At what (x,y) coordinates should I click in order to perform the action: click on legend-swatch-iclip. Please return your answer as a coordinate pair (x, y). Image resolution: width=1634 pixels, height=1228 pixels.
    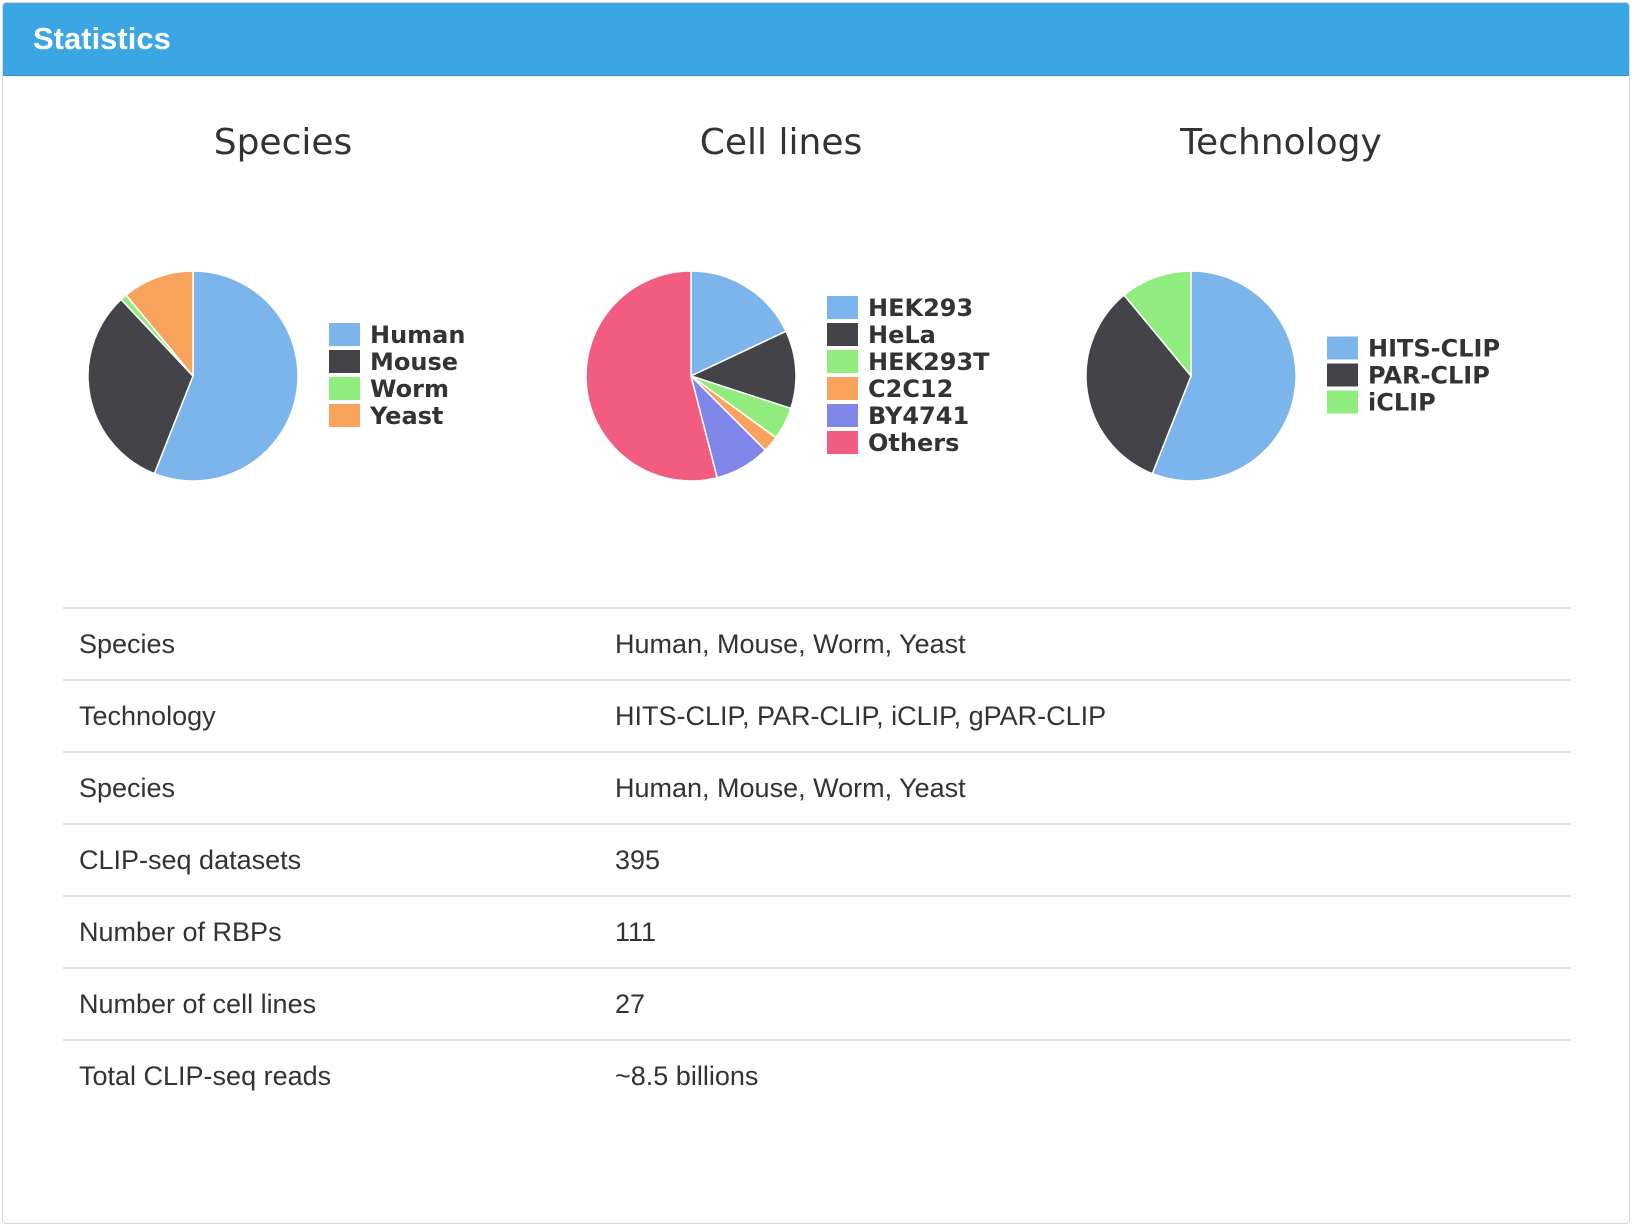
    Looking at the image, I should click on (1342, 402).